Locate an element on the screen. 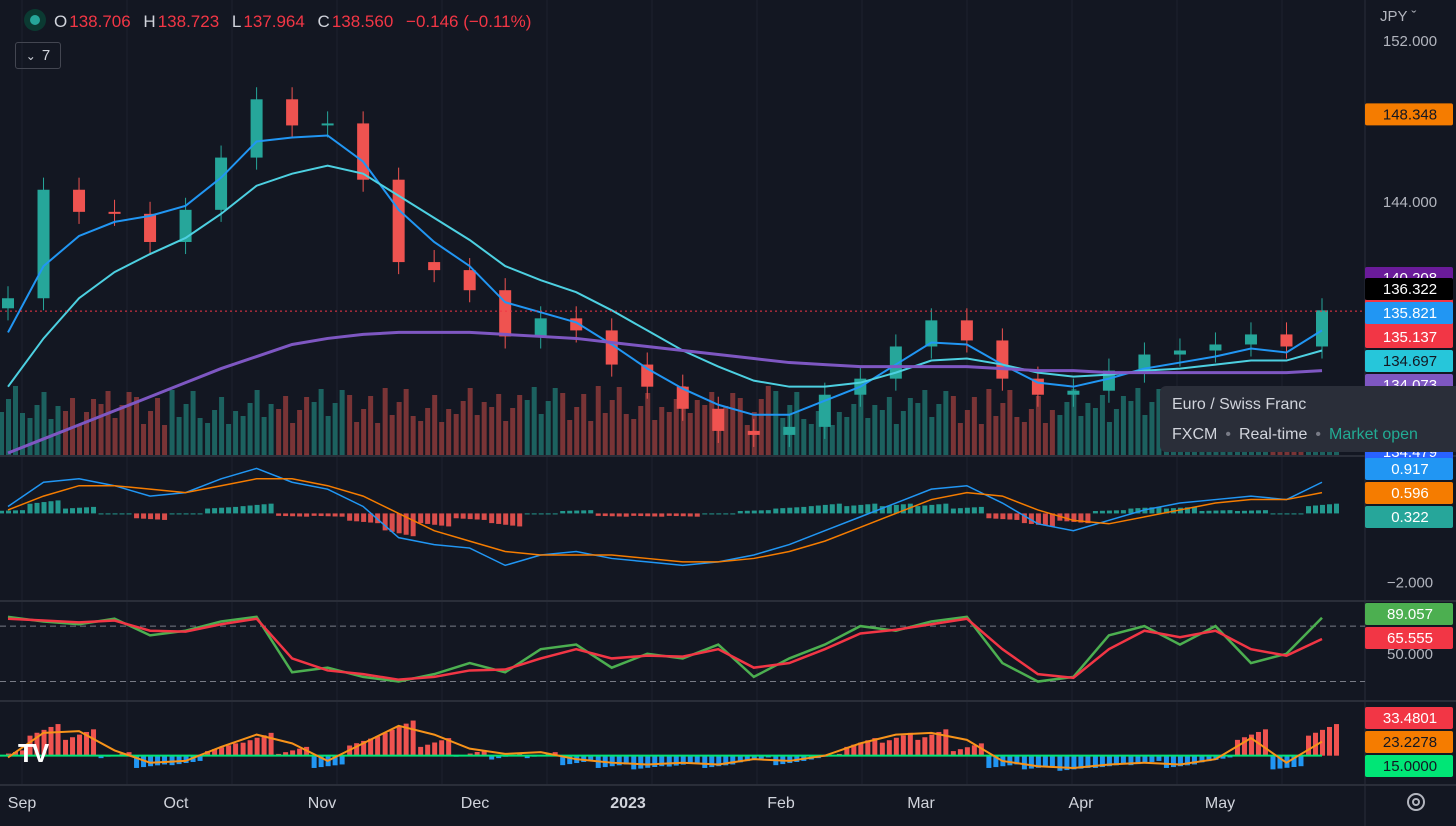 This screenshot has width=1456, height=826. ma-line-ma200 is located at coordinates (665, 392).